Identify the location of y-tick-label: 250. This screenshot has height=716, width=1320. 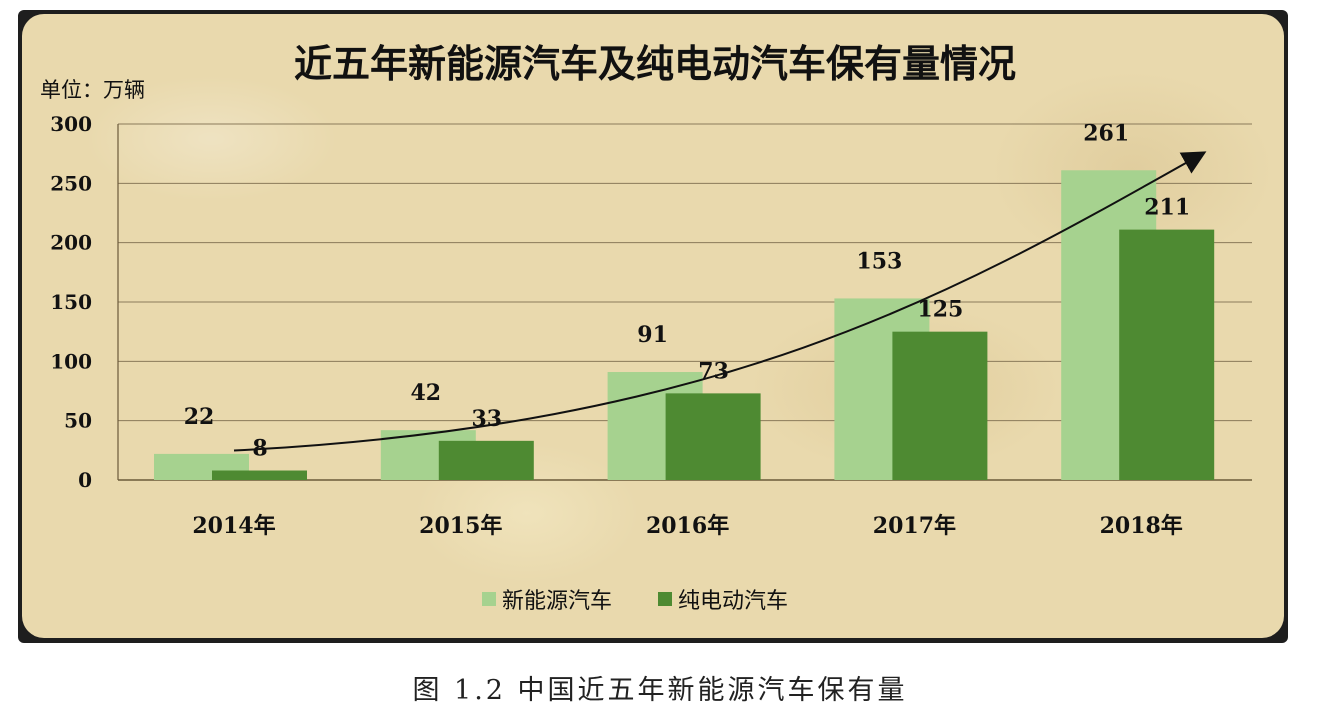
(71, 183).